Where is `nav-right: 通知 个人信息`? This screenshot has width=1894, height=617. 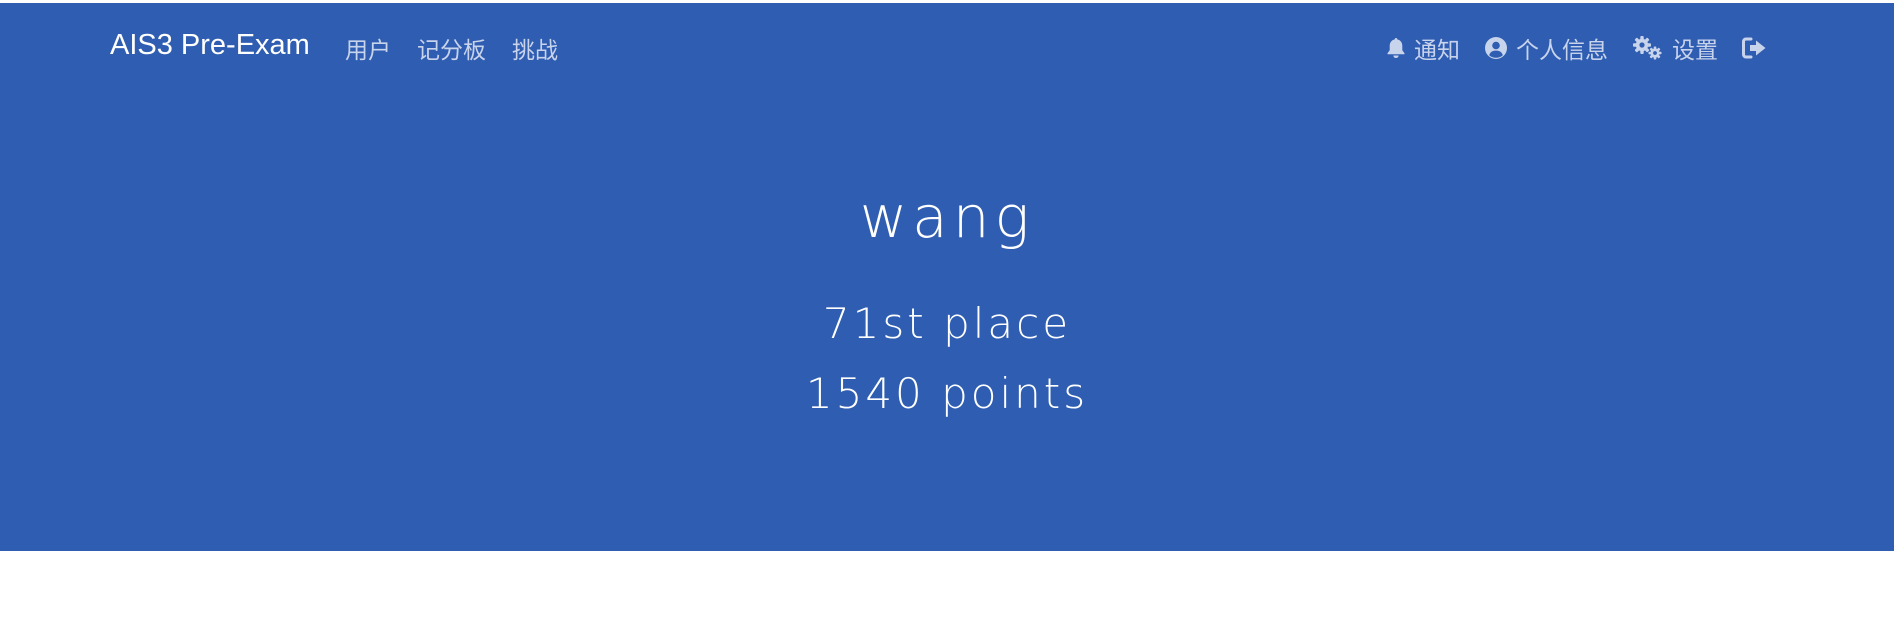 nav-right: 通知 个人信息 is located at coordinates (1577, 48).